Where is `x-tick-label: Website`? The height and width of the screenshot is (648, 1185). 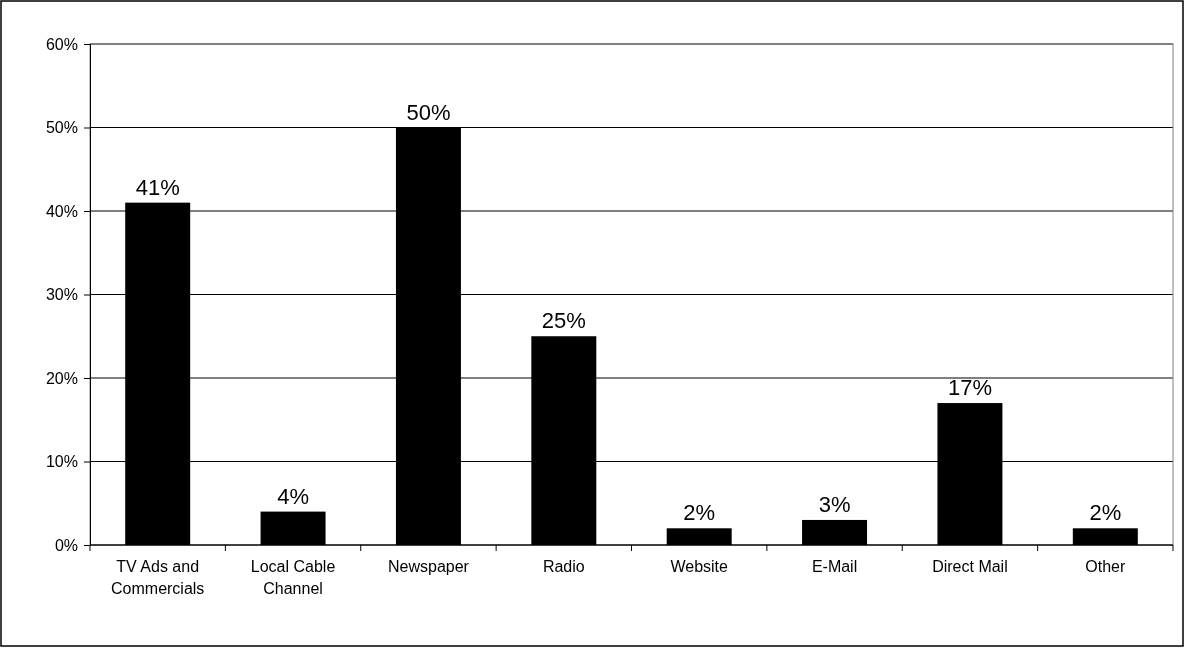
x-tick-label: Website is located at coordinates (699, 566).